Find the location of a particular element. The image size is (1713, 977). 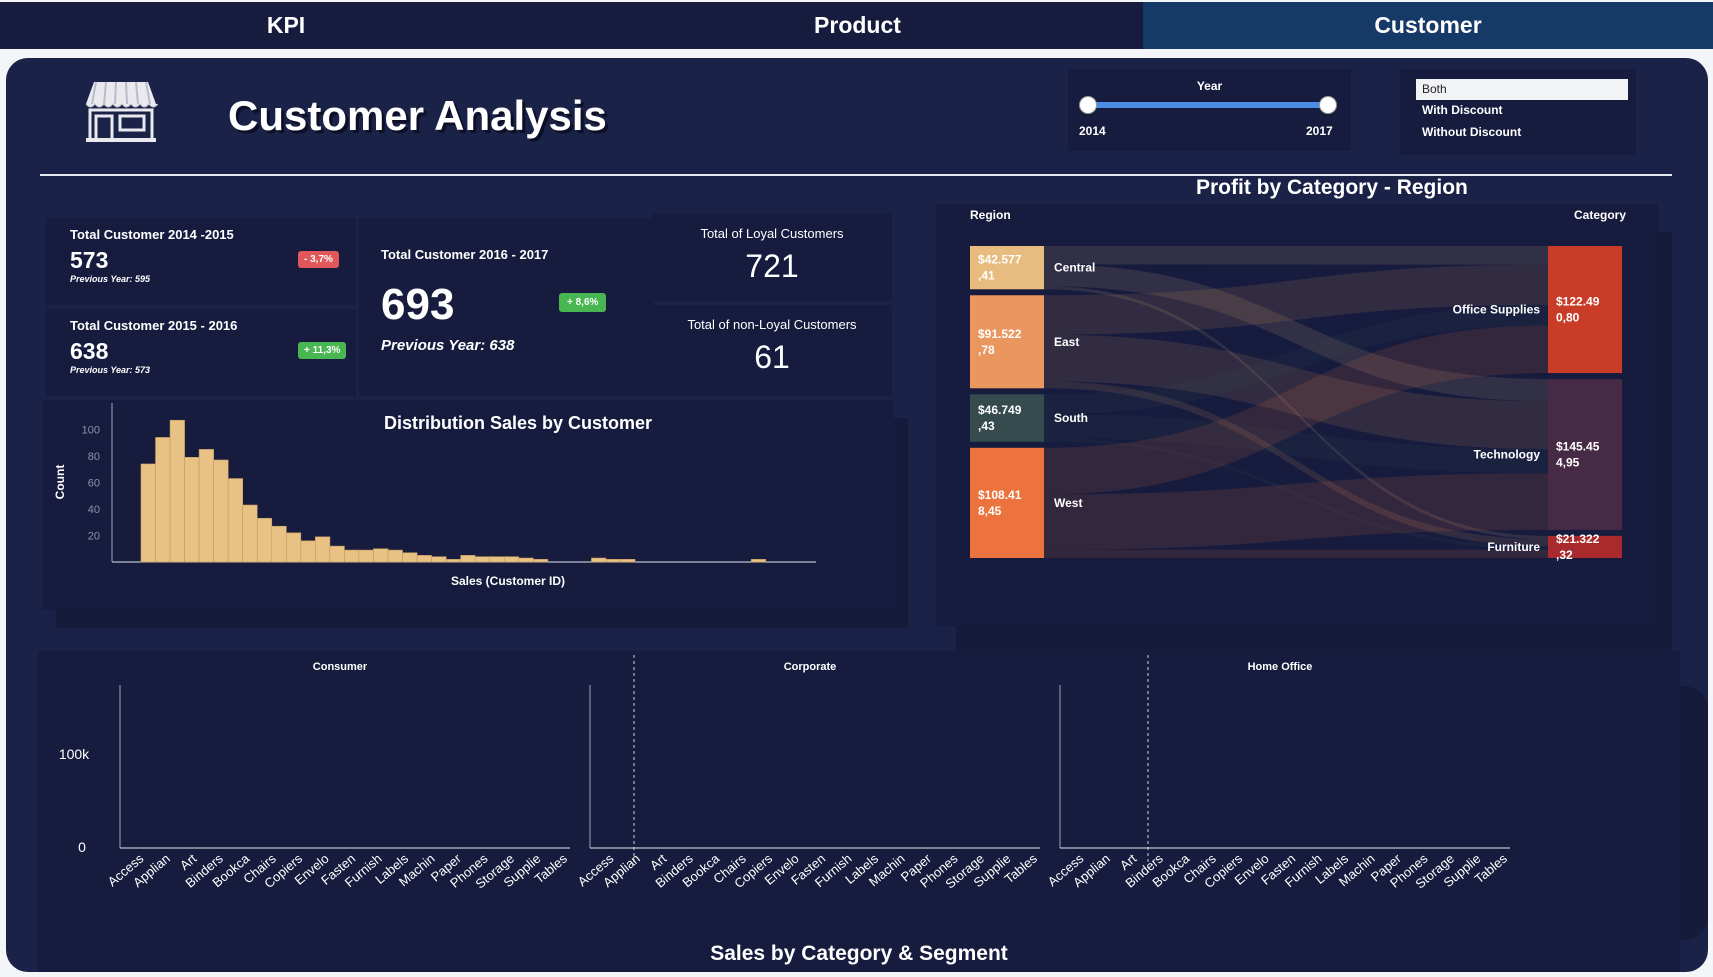

store-icon is located at coordinates (121, 111).